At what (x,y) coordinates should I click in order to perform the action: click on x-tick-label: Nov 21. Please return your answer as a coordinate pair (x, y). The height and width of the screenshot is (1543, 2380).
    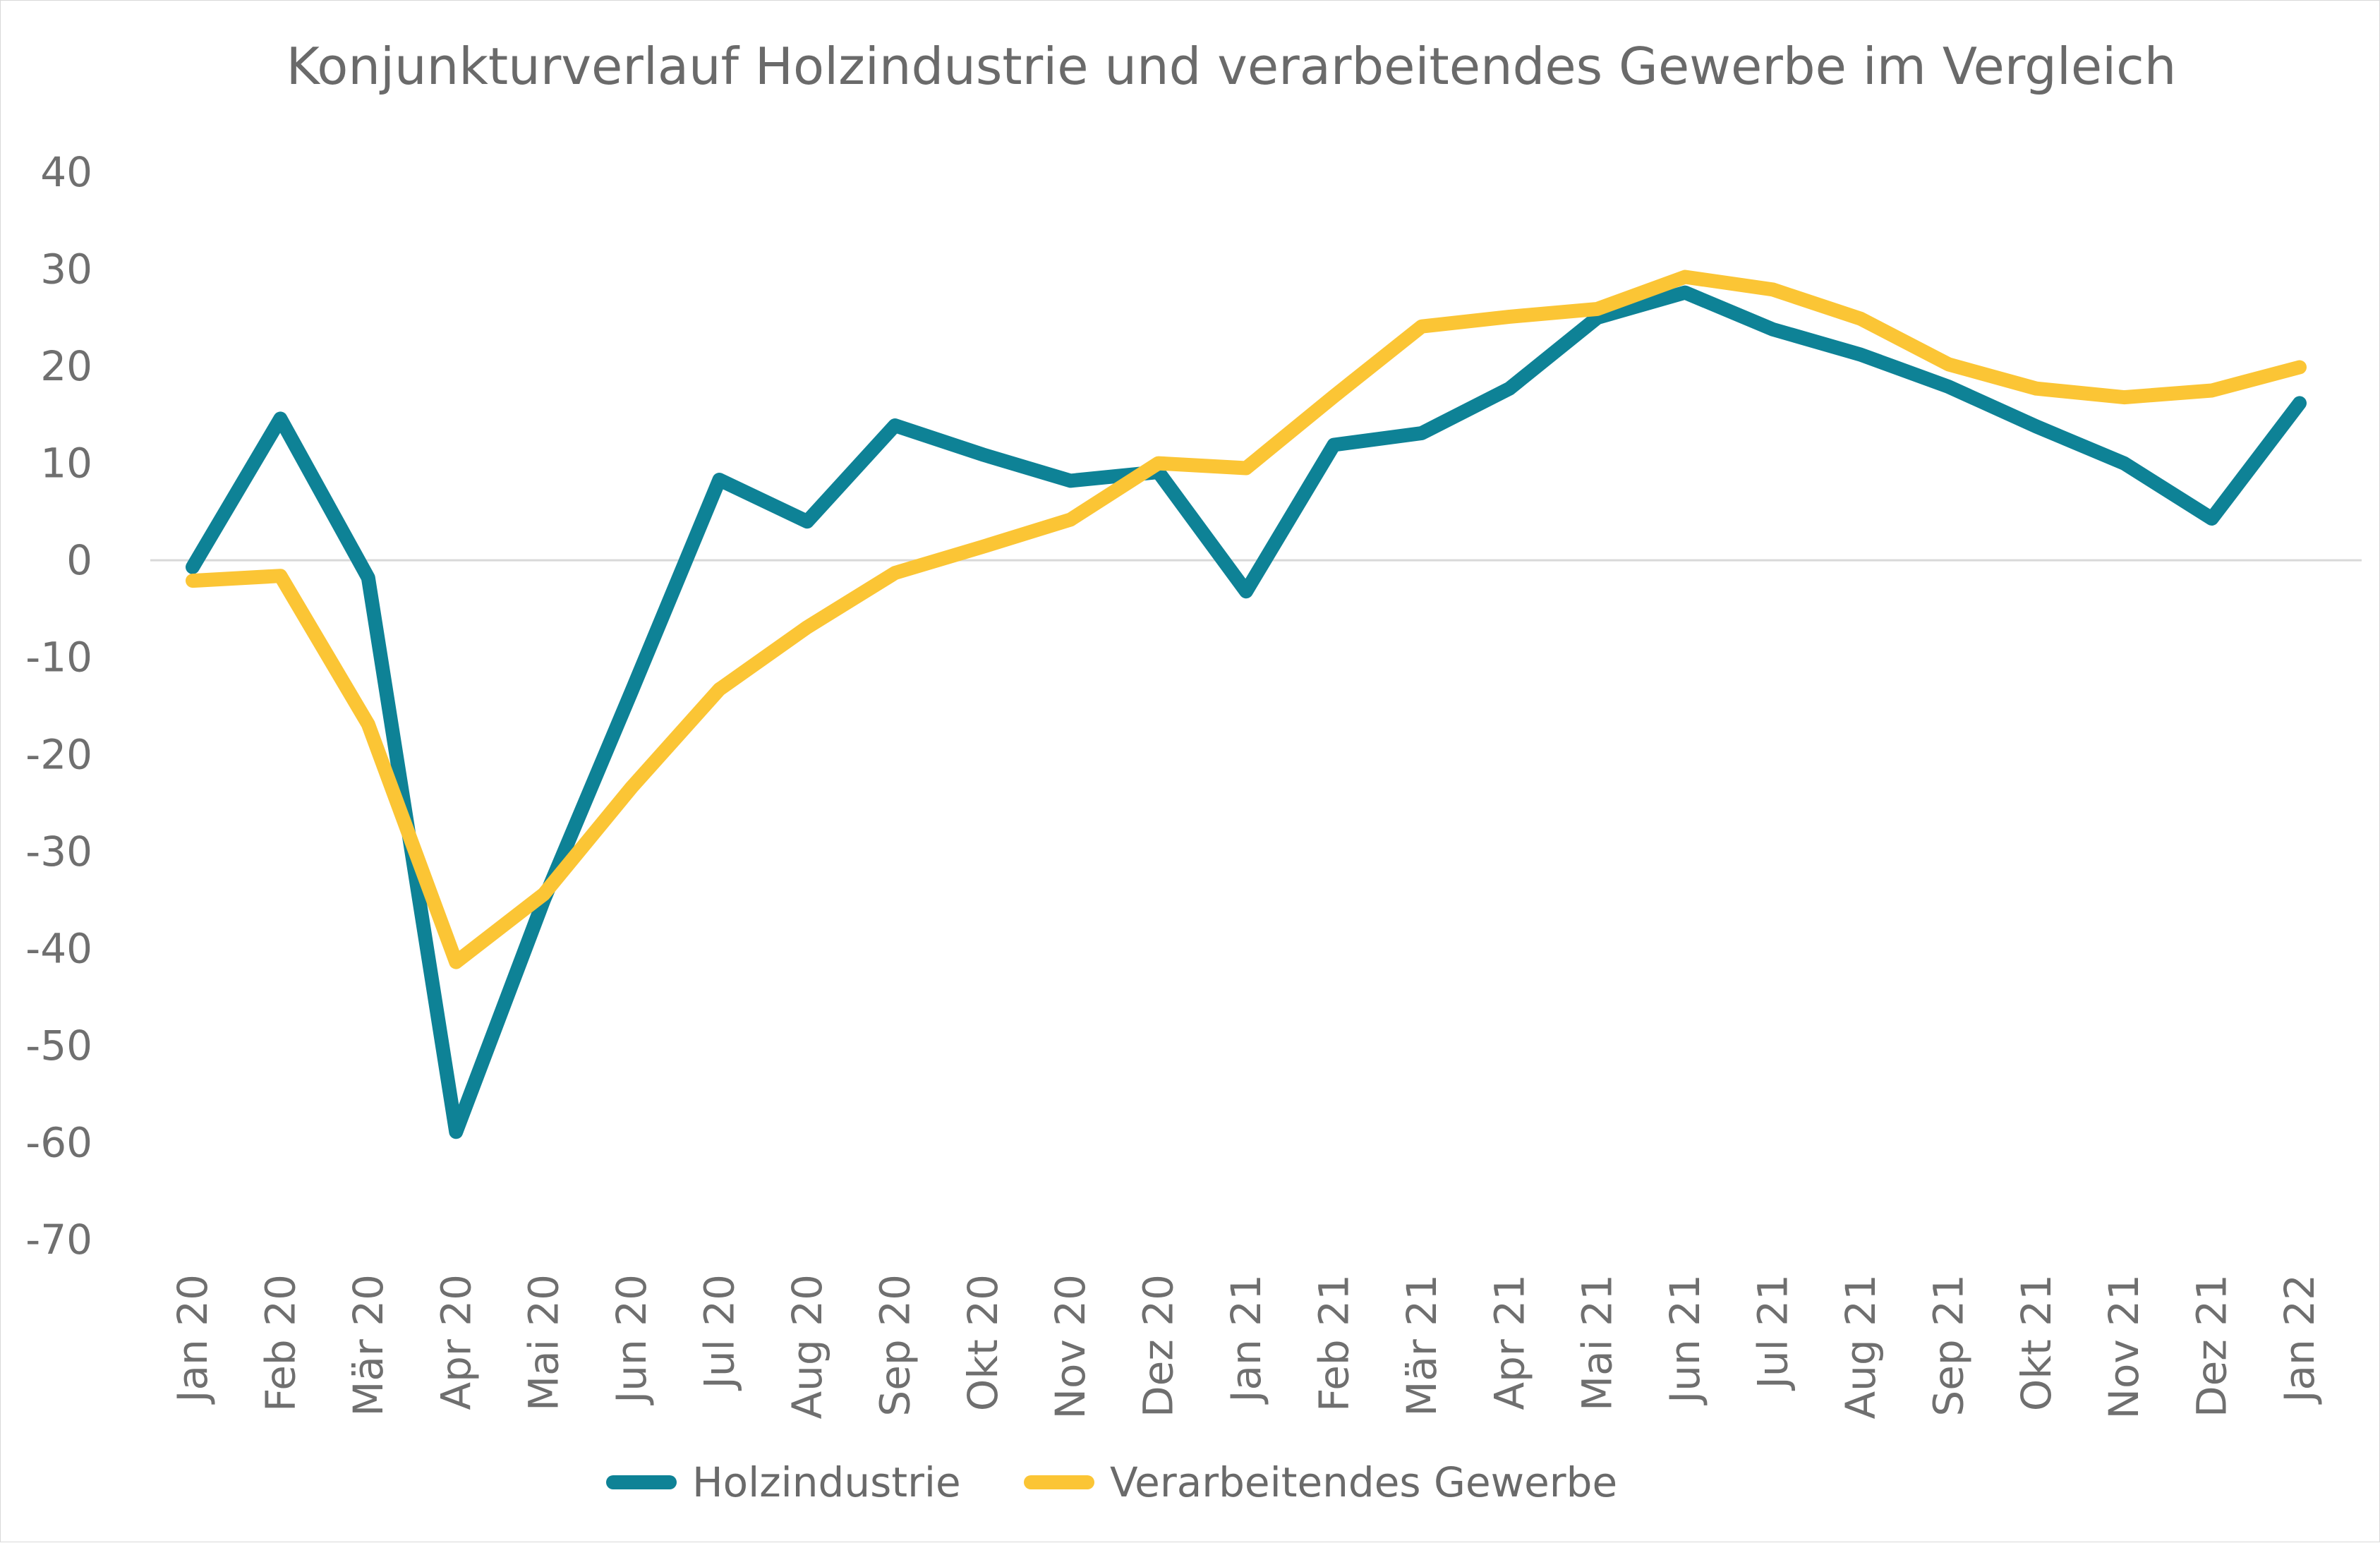
    Looking at the image, I should click on (2124, 1346).